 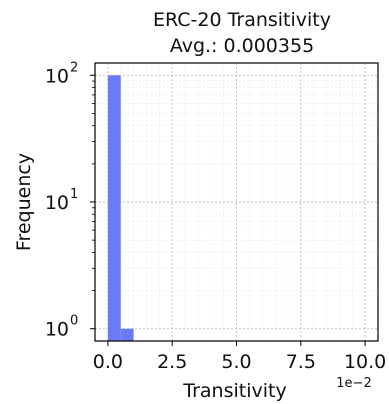 I want to click on x-tick-label: 10.0, so click(x=365, y=362).